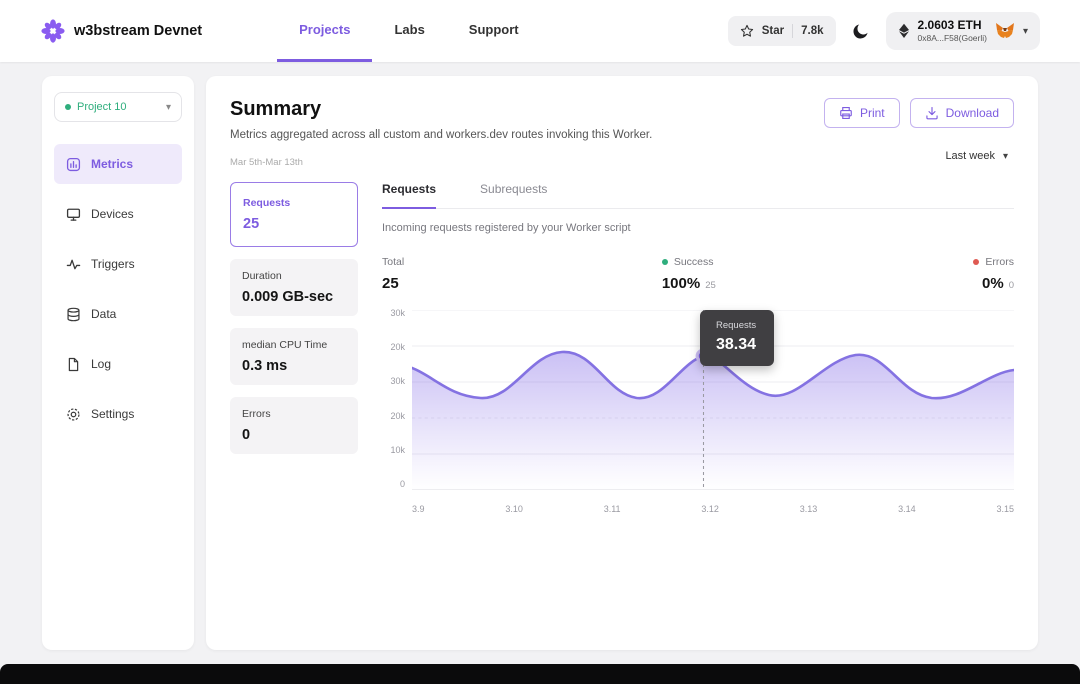 This screenshot has height=684, width=1080. Describe the element at coordinates (397, 449) in the screenshot. I see `y-tick: 10k` at that location.